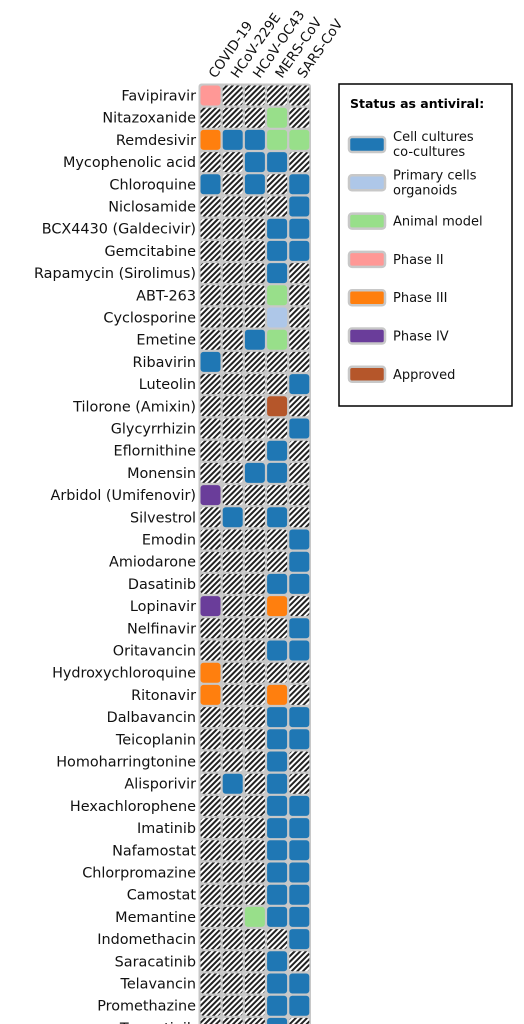 This screenshot has height=1024, width=524. Describe the element at coordinates (139, 874) in the screenshot. I see `row-label-chlorpromazine: Chlorpromazine` at that location.